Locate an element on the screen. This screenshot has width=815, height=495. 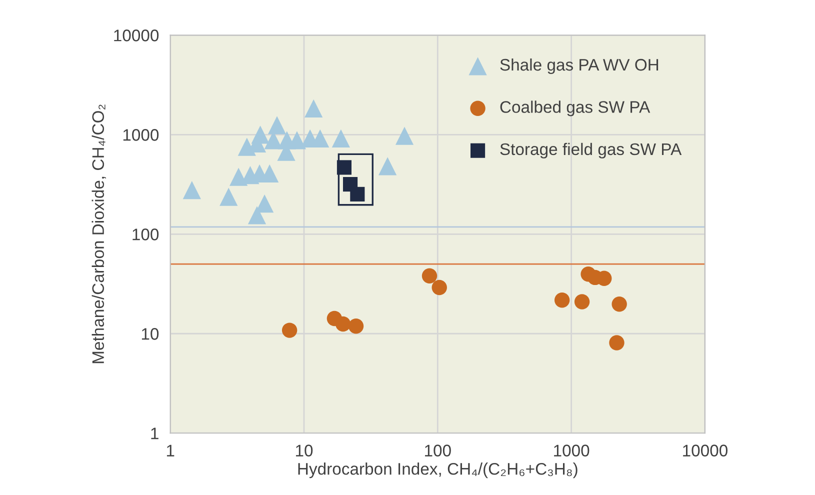
y-tick-label: 1 is located at coordinates (154, 434).